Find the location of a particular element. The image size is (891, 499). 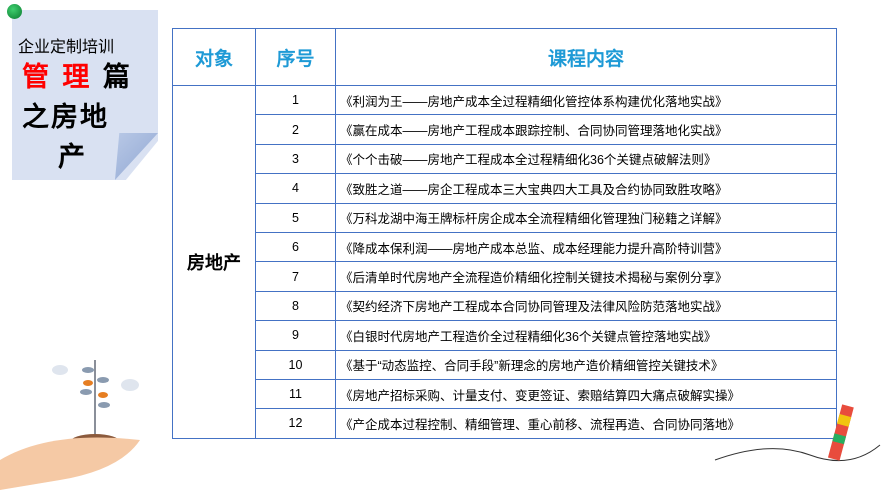

course-title: 《房地产招标采购、计量支付、变更签证、索赔结算四大痛点破解实操》 is located at coordinates (586, 394).